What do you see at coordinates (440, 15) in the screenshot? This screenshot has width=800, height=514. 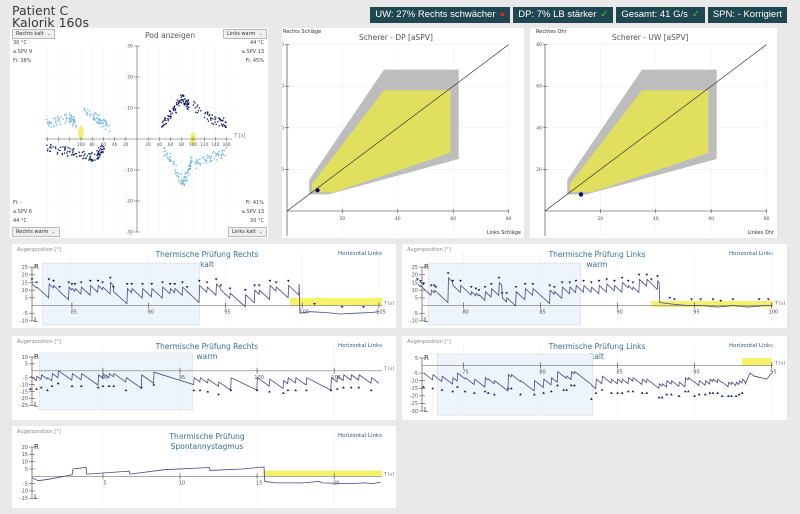 I see `uw-badge: UW: 27% Rechts schwächer ●` at bounding box center [440, 15].